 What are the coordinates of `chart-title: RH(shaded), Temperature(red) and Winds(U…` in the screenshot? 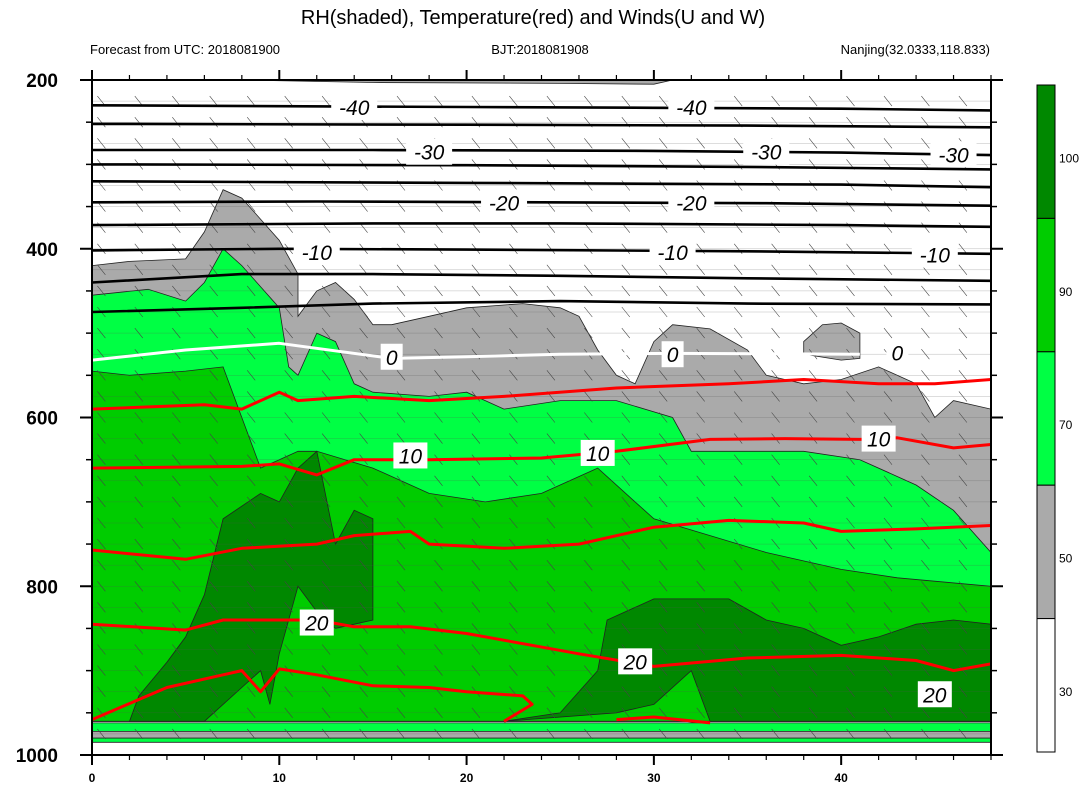 It's located at (533, 18).